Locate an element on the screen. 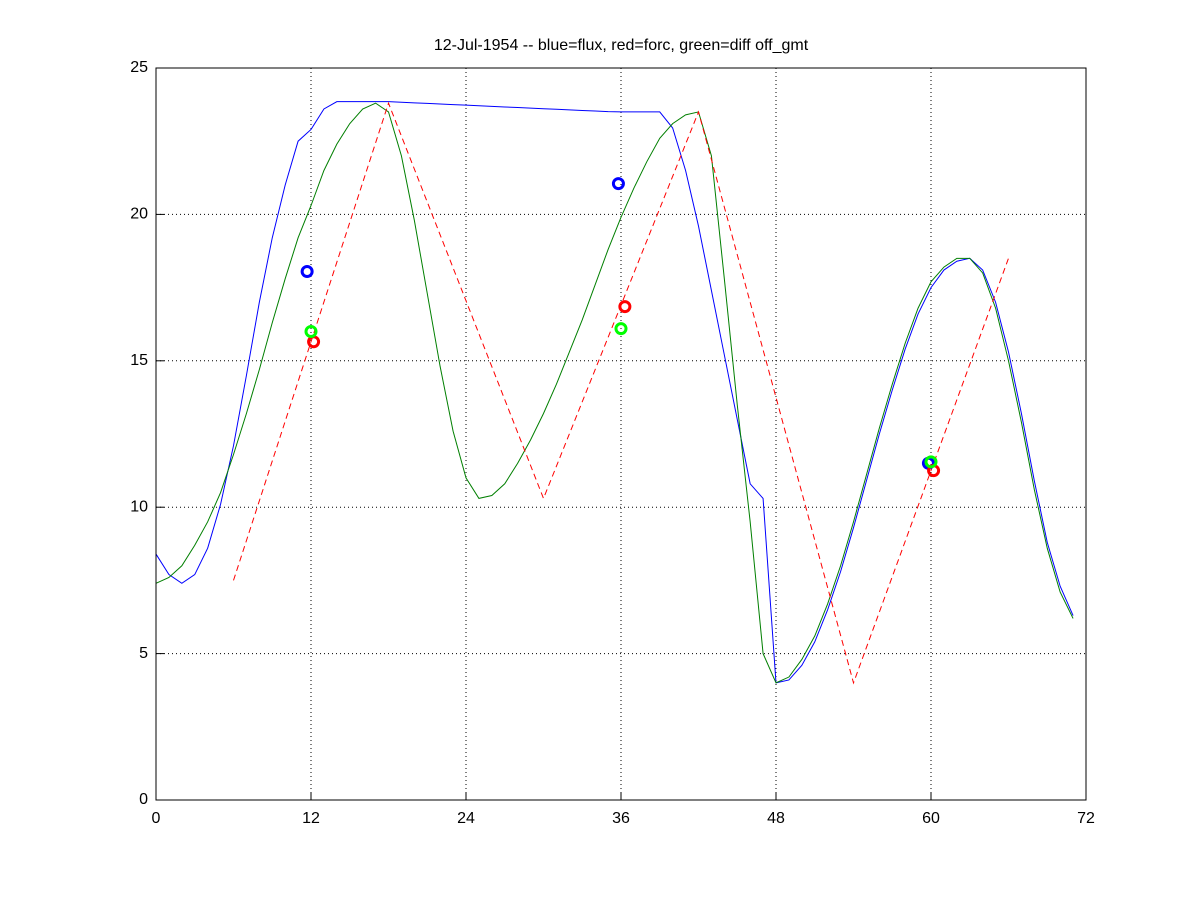 This screenshot has height=900, width=1200. y-tick-label: 0 is located at coordinates (143, 799).